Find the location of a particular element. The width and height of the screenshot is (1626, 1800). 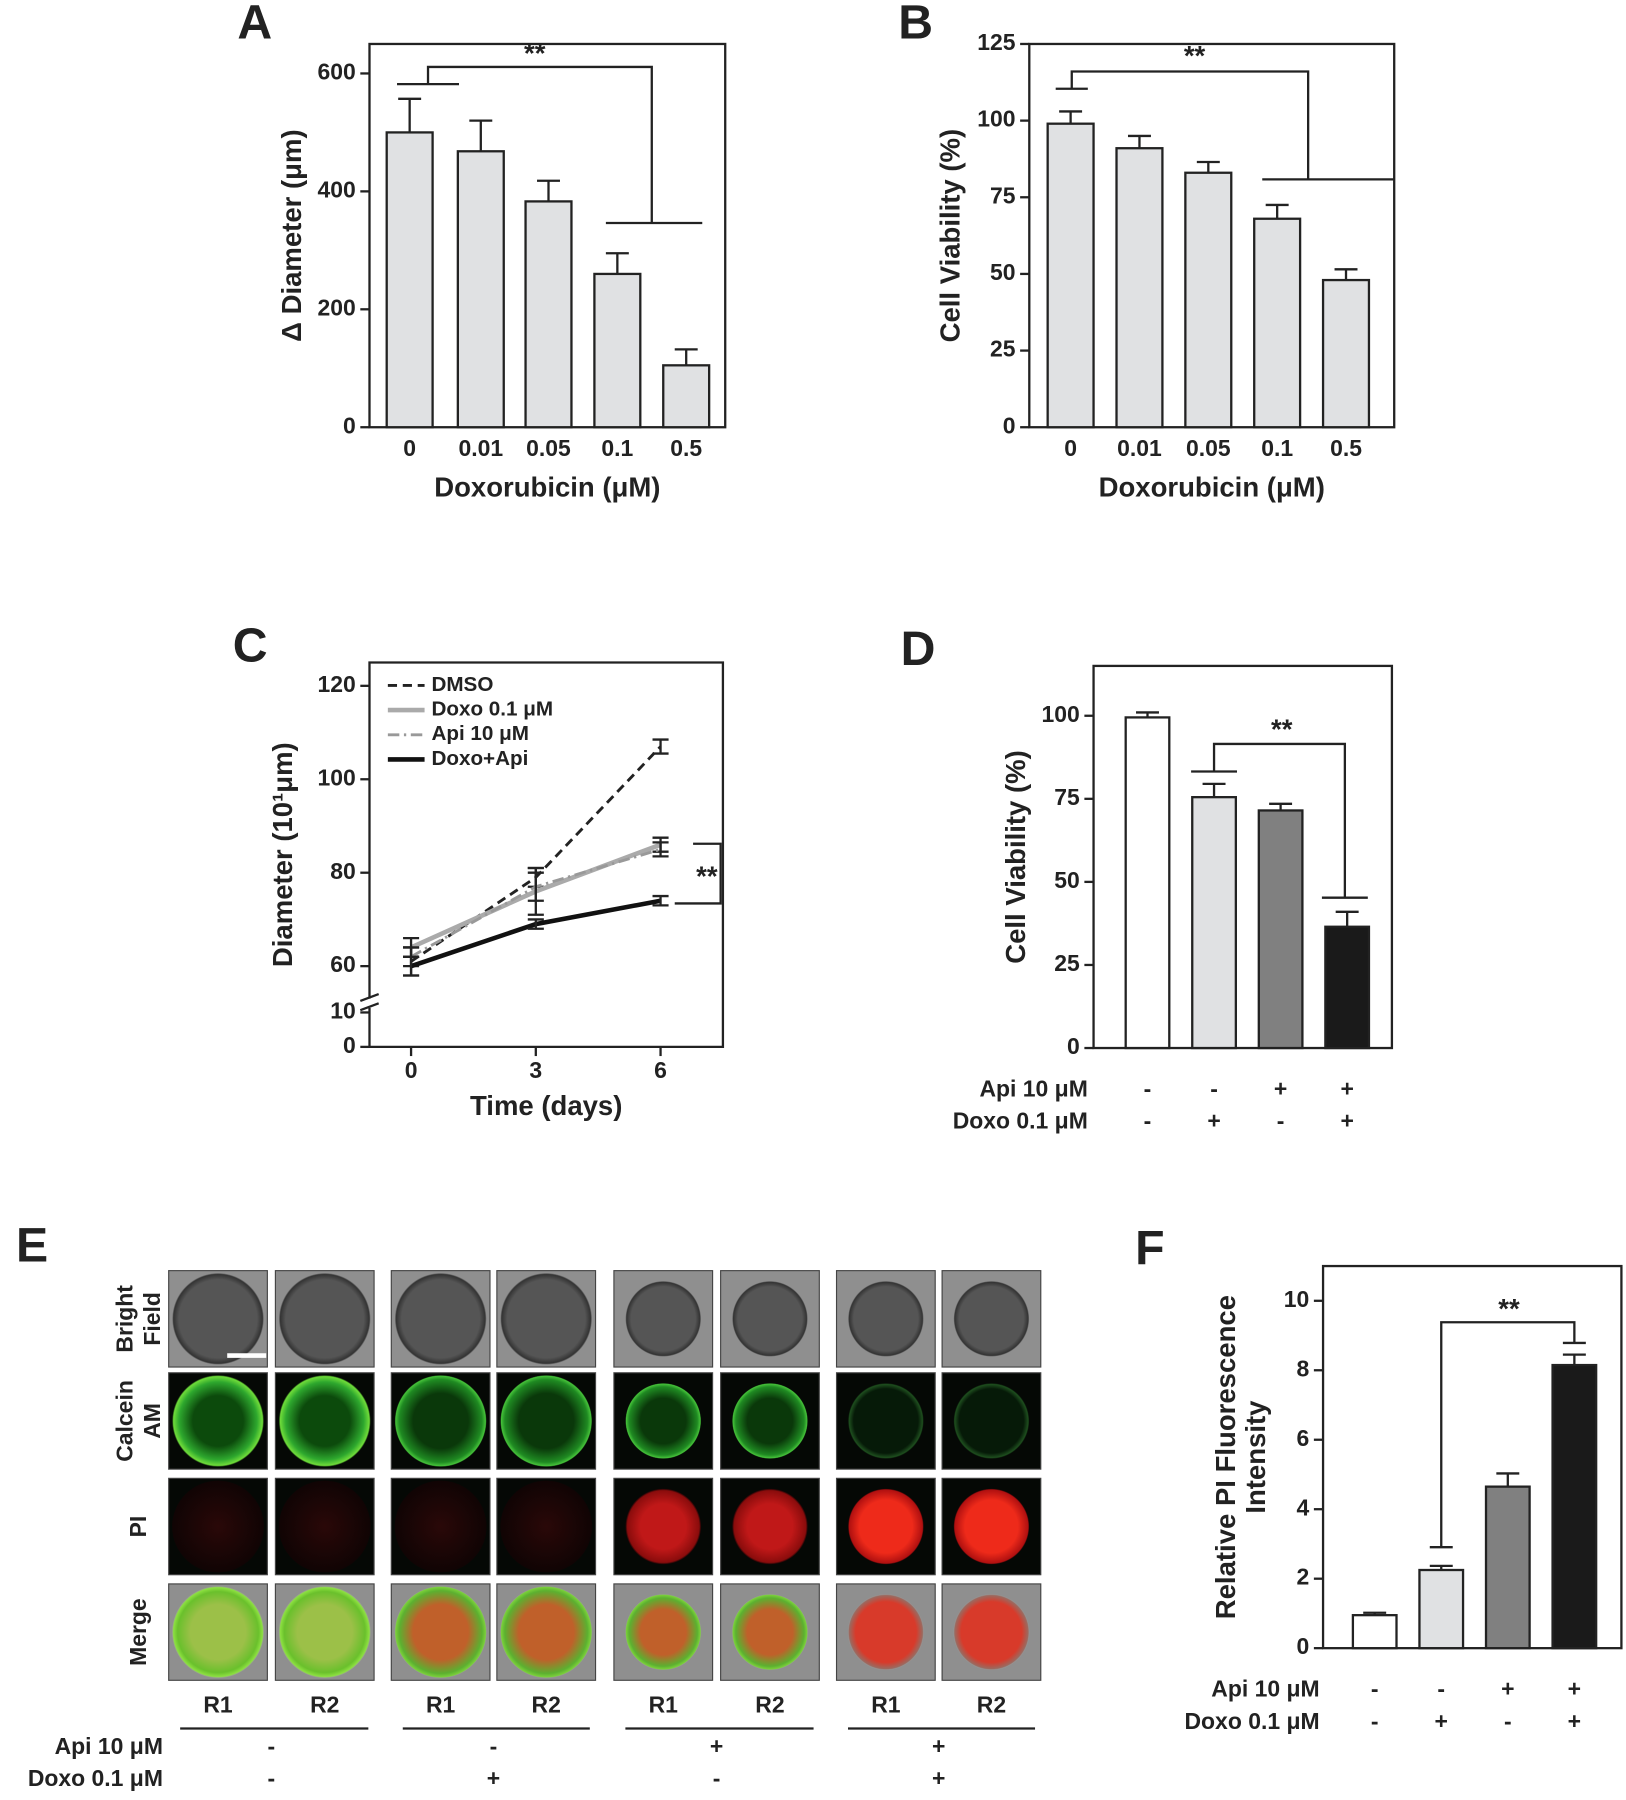

y-tick-label: 200 is located at coordinates (336, 307).